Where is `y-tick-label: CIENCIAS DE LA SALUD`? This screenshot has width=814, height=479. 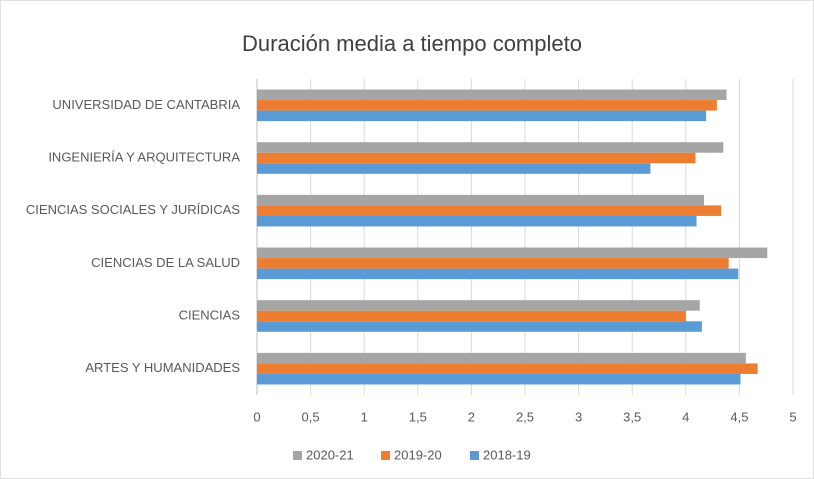 y-tick-label: CIENCIAS DE LA SALUD is located at coordinates (165, 262).